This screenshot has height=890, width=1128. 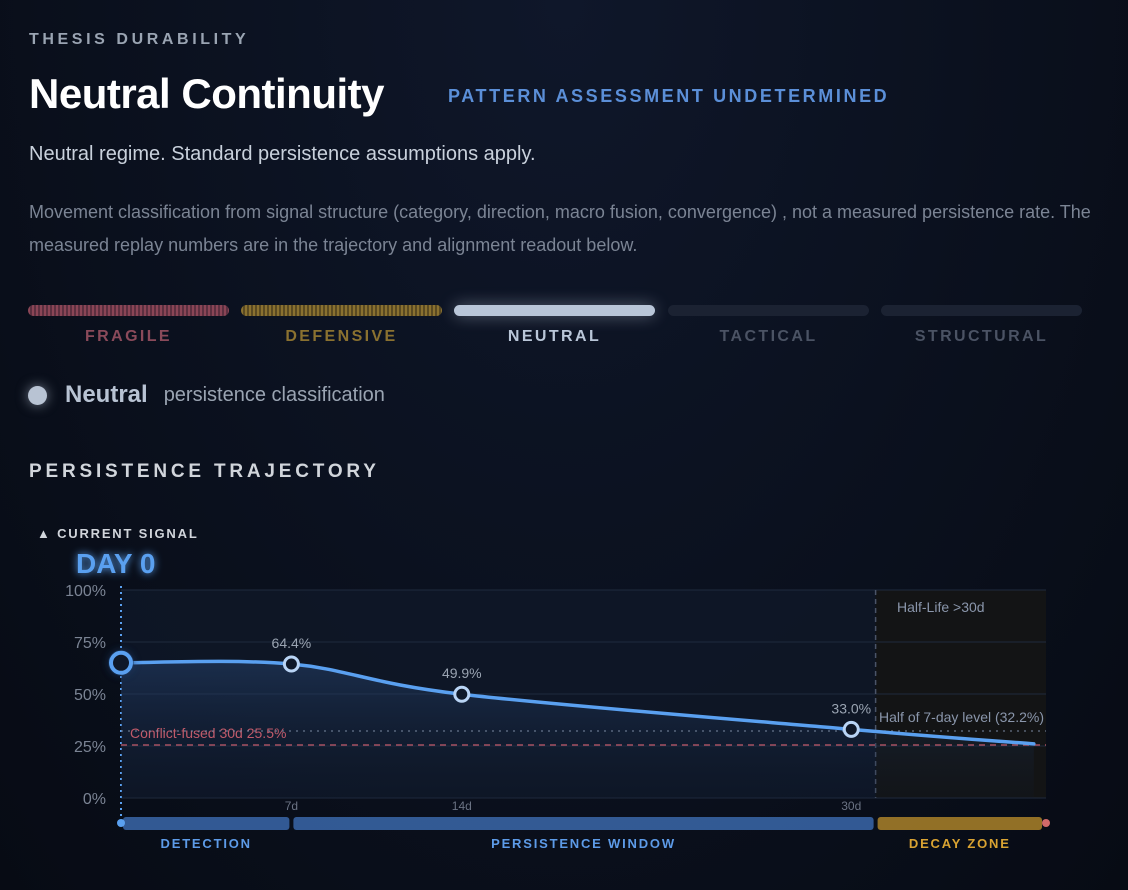 I want to click on day-zero-label: DAY 0, so click(x=115, y=563).